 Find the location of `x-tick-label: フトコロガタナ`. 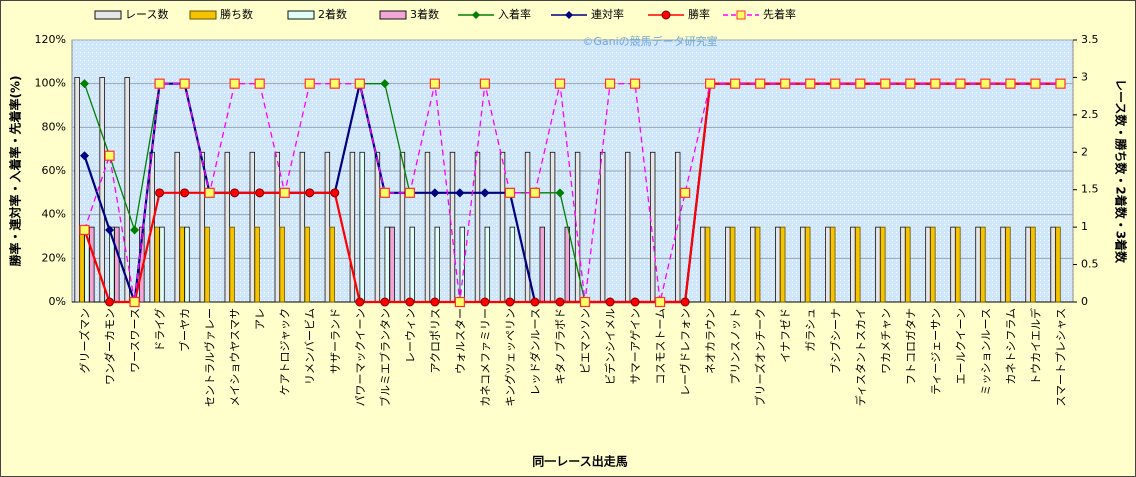

x-tick-label: フトコロガタナ is located at coordinates (910, 346).